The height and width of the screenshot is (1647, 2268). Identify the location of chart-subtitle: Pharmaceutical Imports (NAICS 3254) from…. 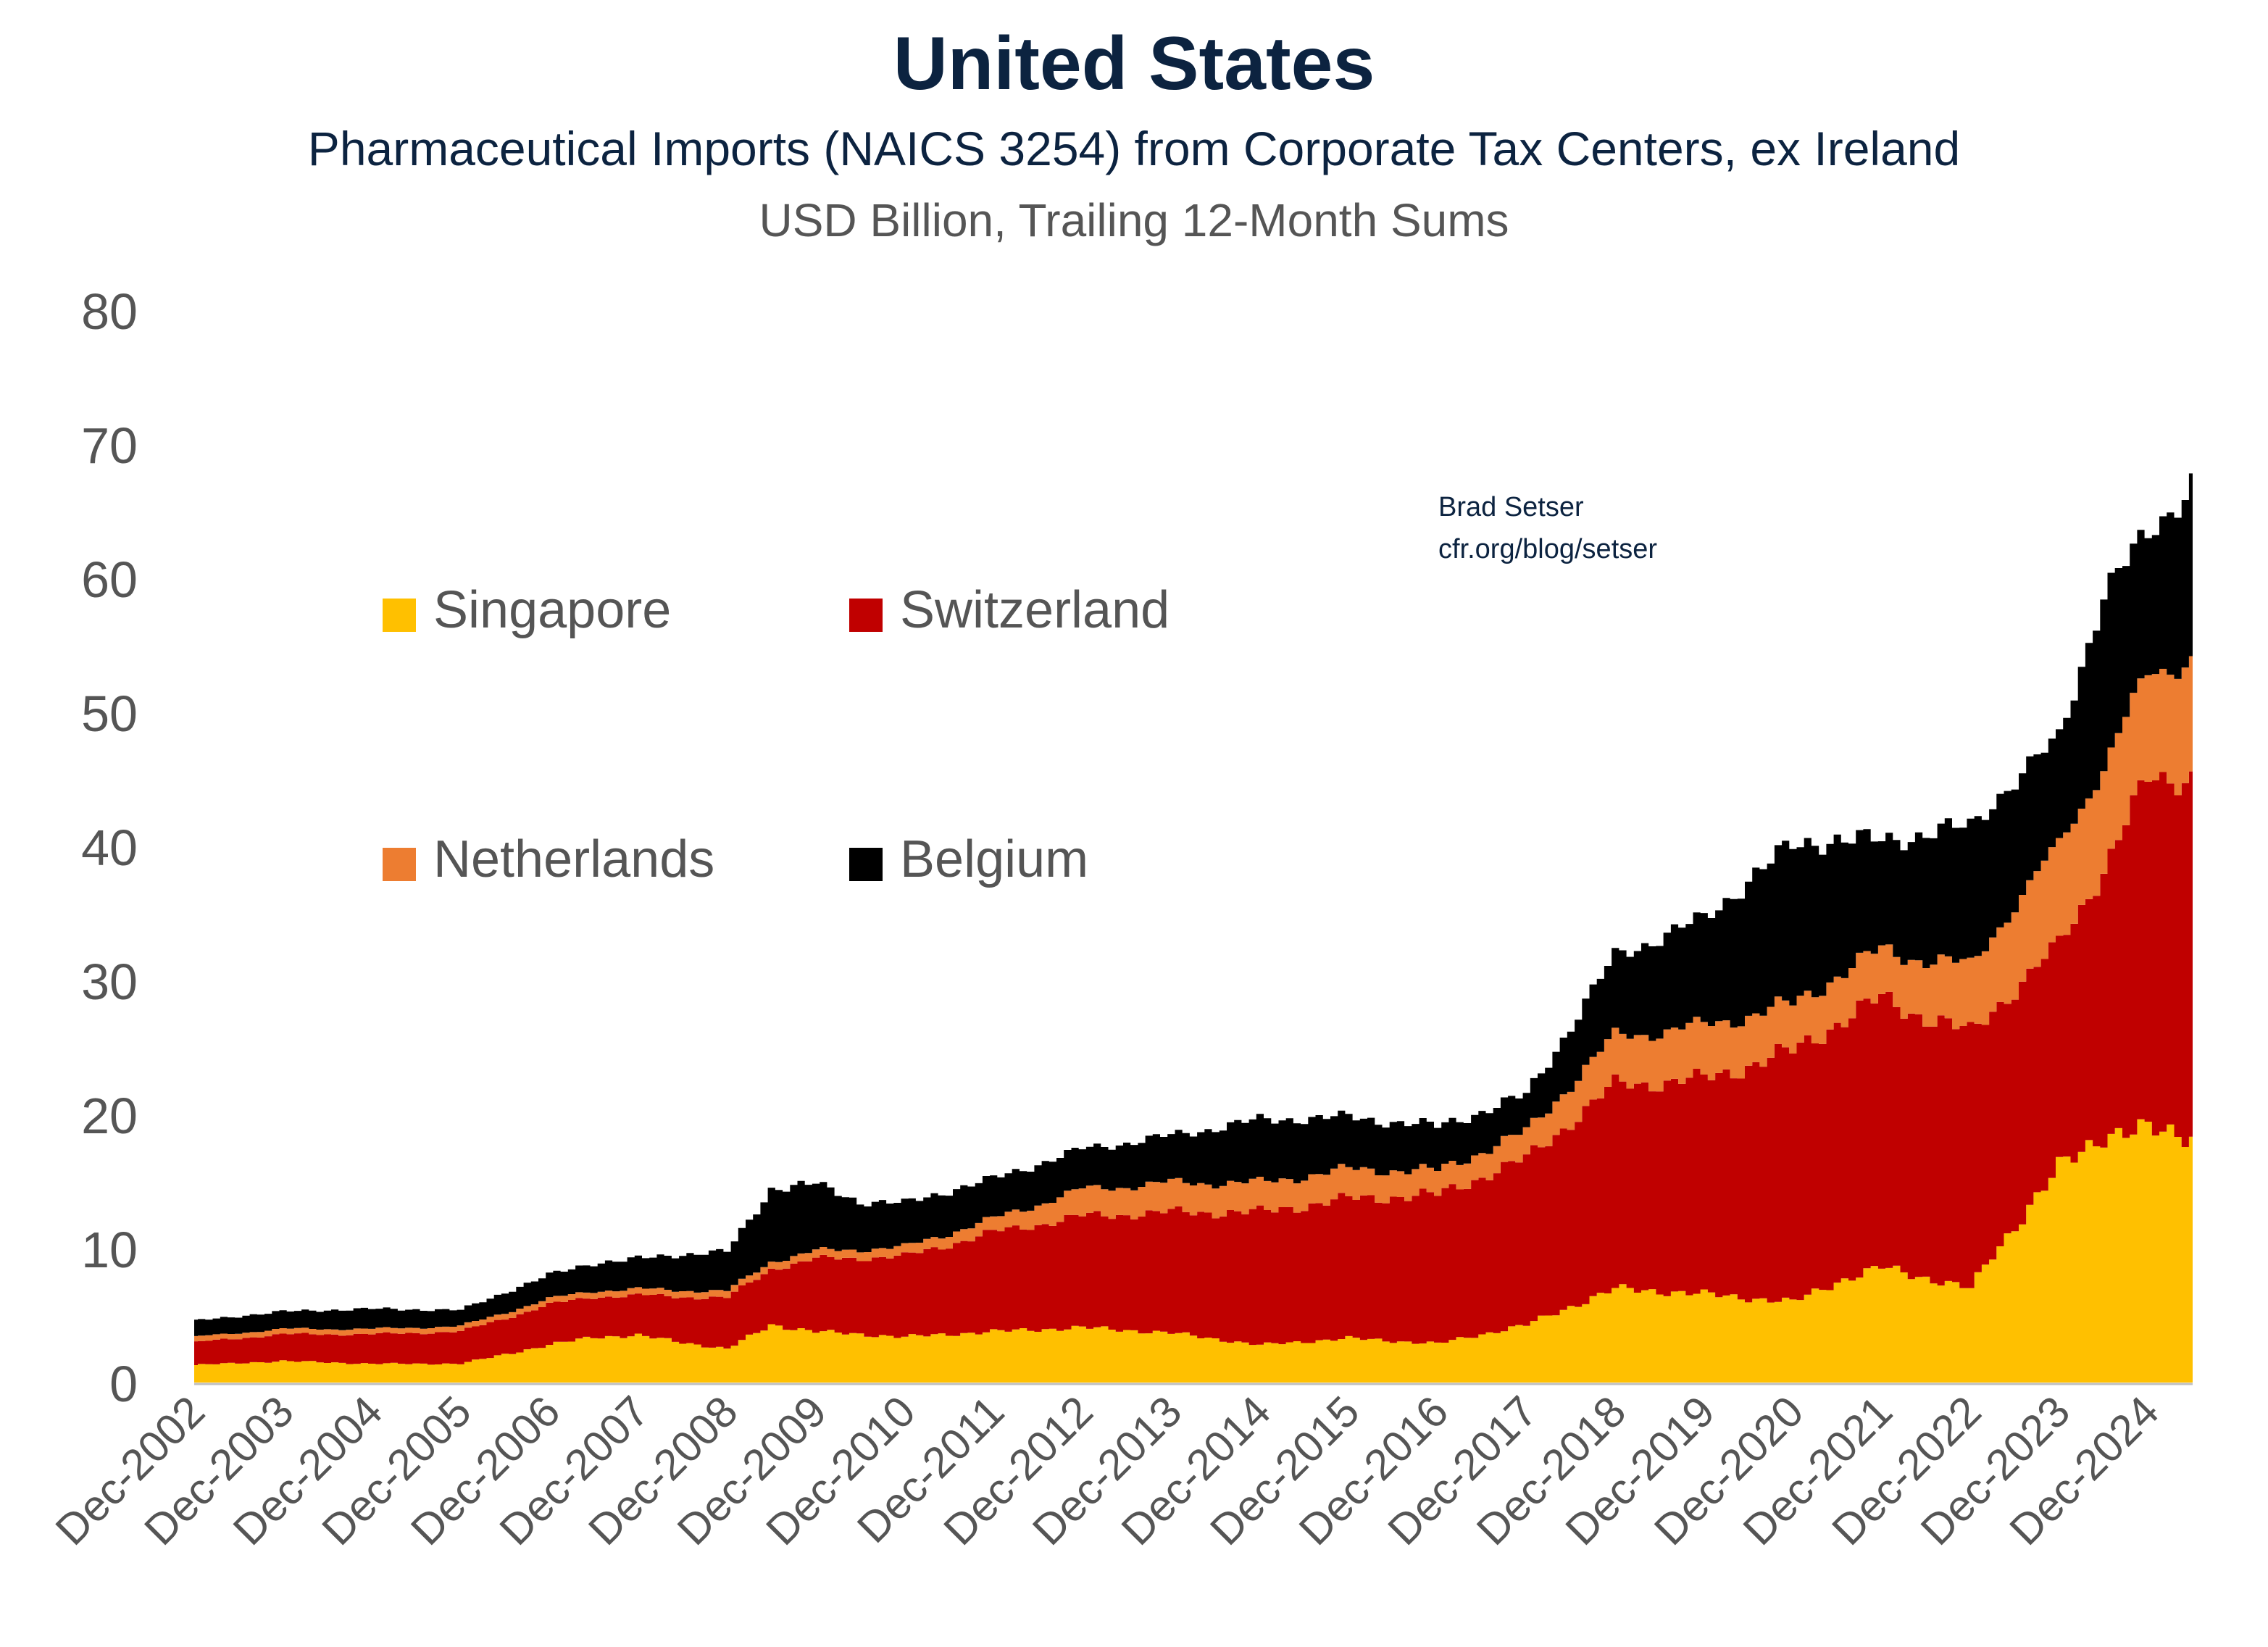
(1134, 148).